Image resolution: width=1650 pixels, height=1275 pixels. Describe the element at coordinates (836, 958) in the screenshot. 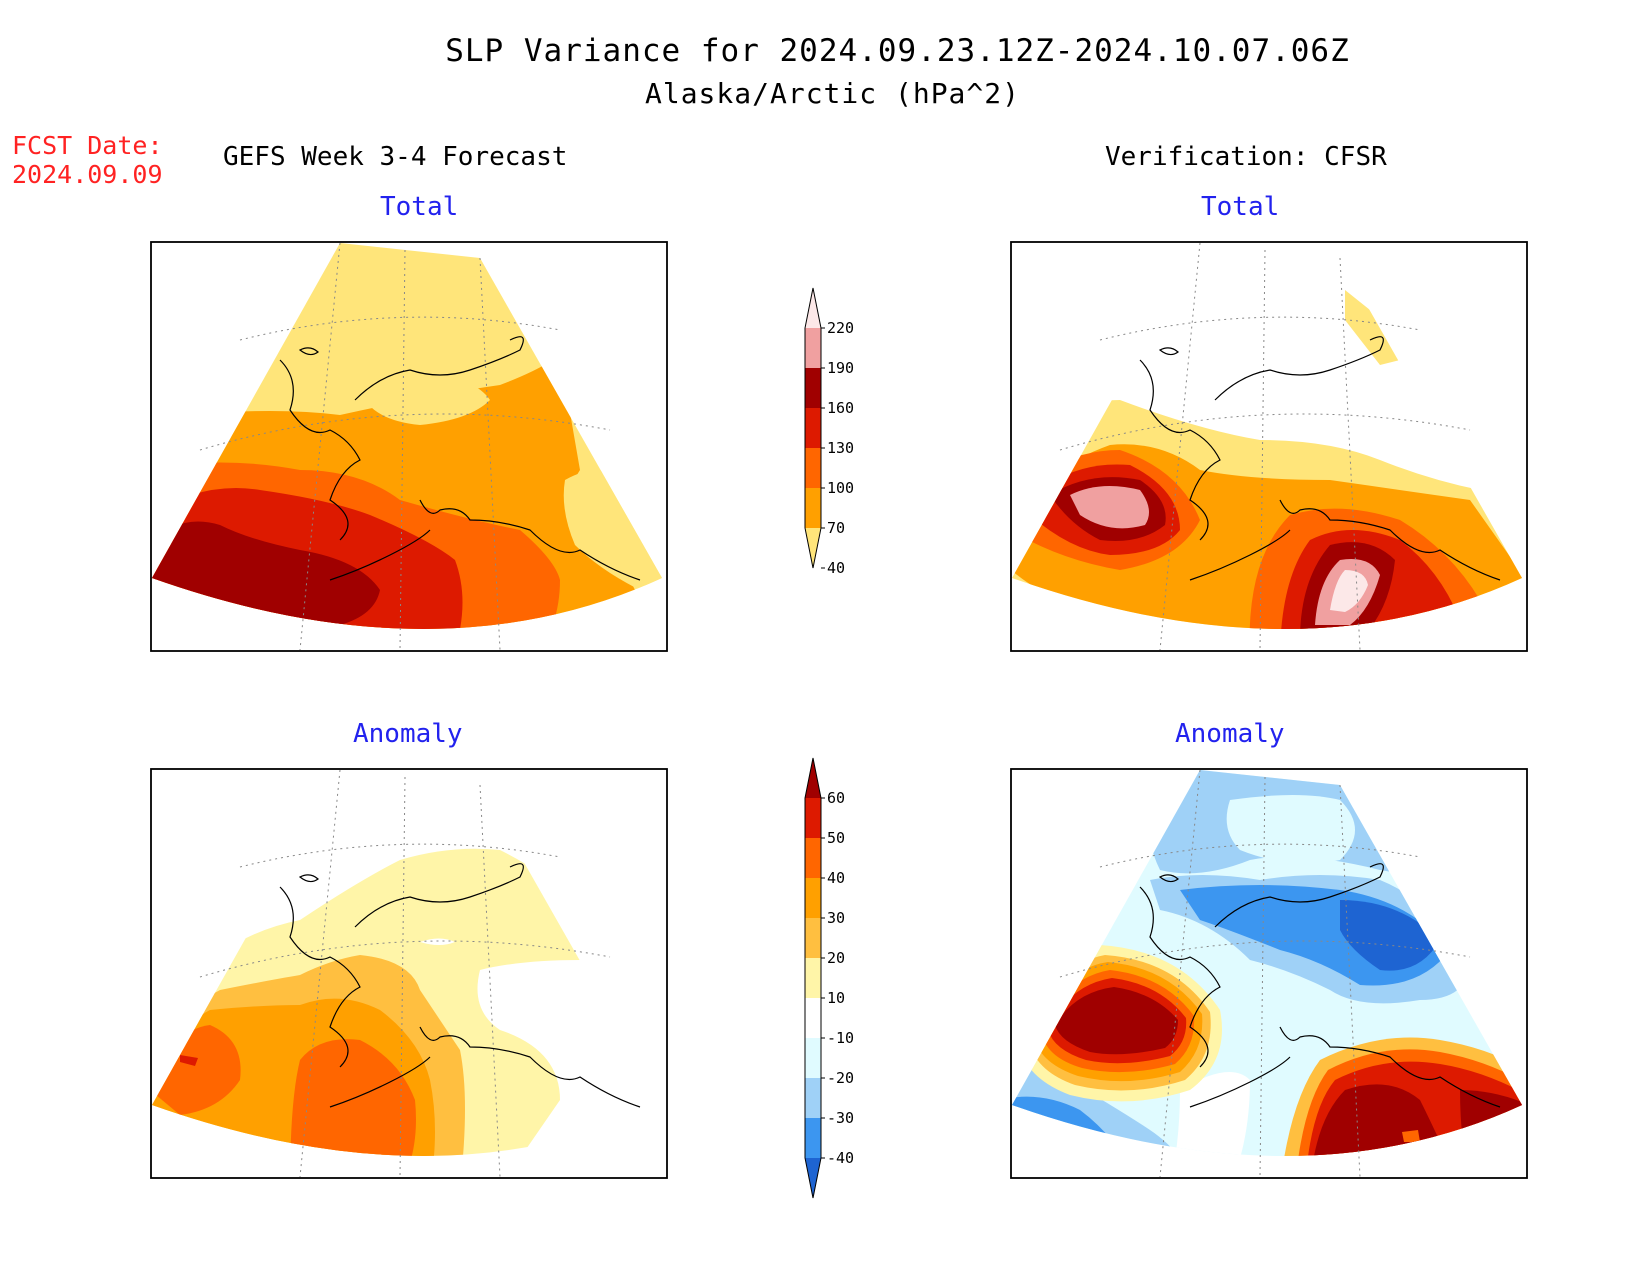

I see `colorbar-anomaly-label: 20` at that location.